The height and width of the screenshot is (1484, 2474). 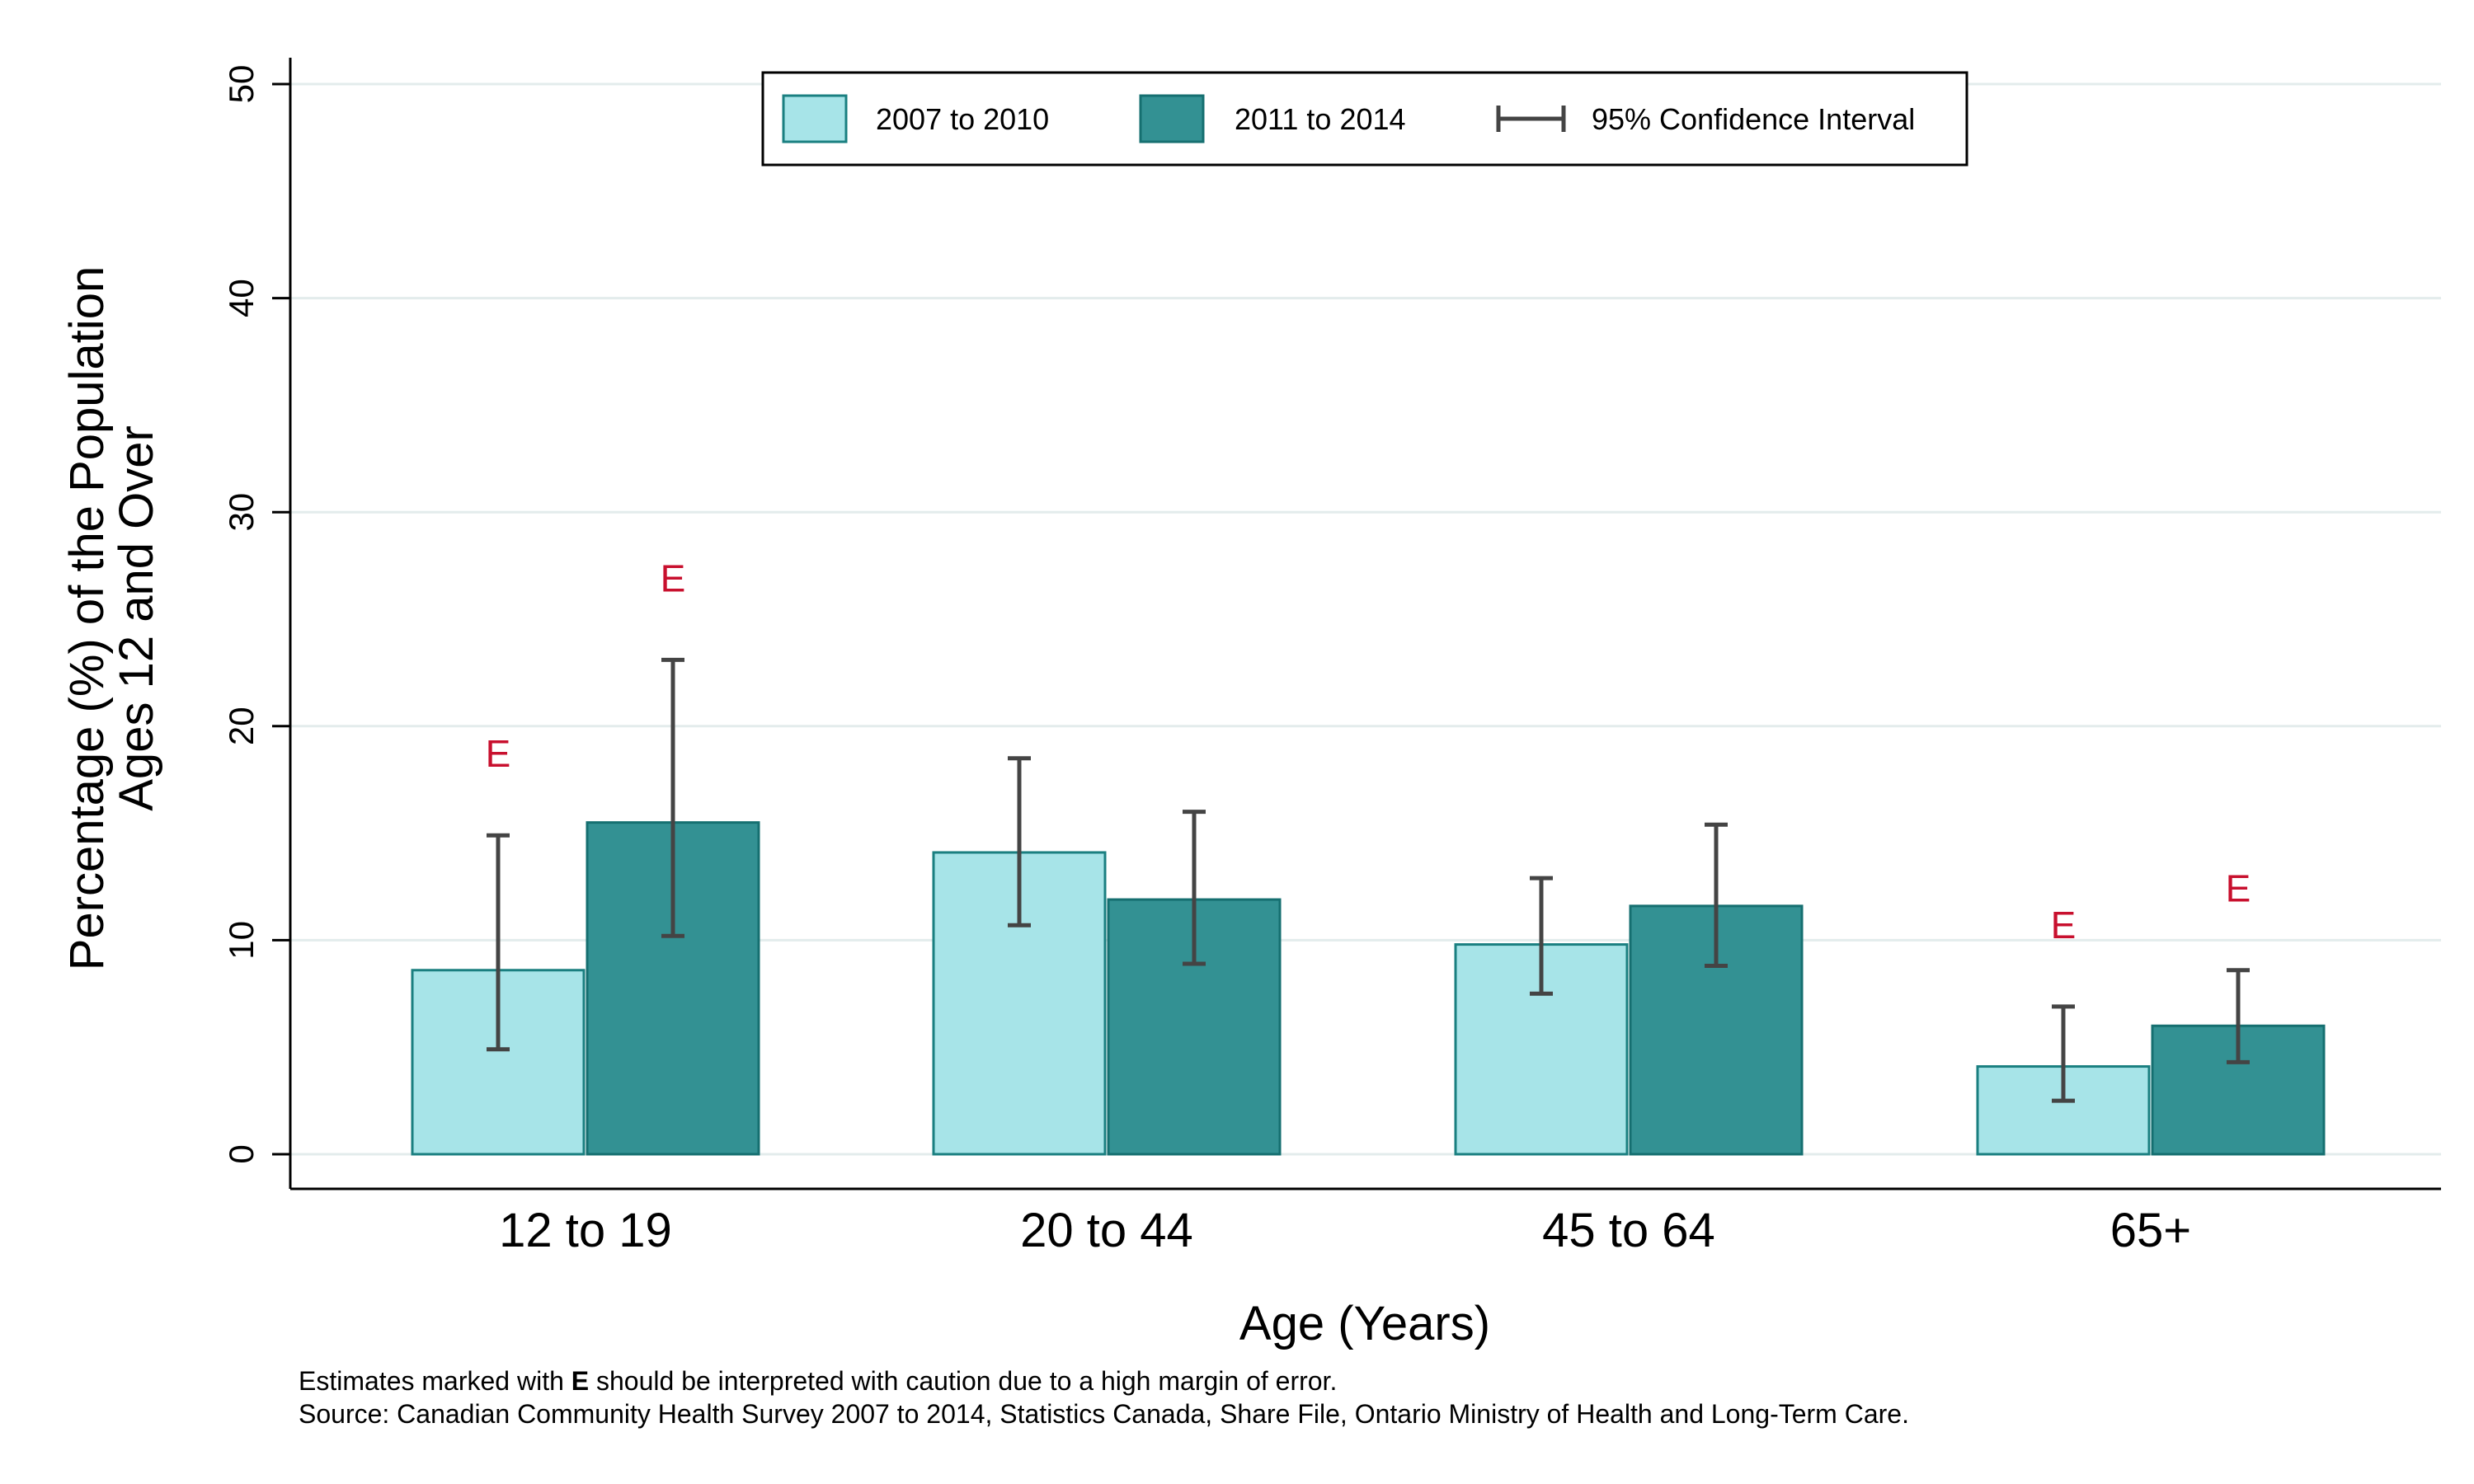 What do you see at coordinates (580, 1381) in the screenshot?
I see `footnote-line1-bold: E` at bounding box center [580, 1381].